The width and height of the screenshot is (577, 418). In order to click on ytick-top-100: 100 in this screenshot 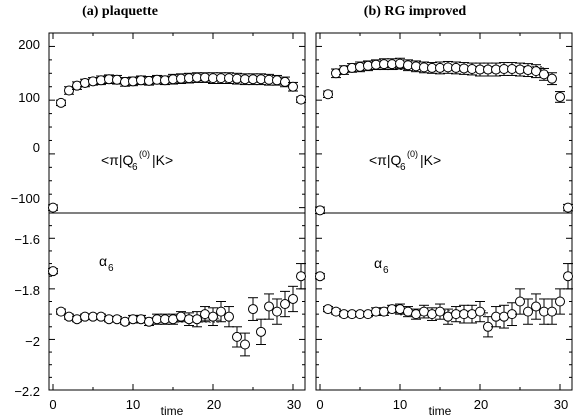, I will do `click(29, 97)`.